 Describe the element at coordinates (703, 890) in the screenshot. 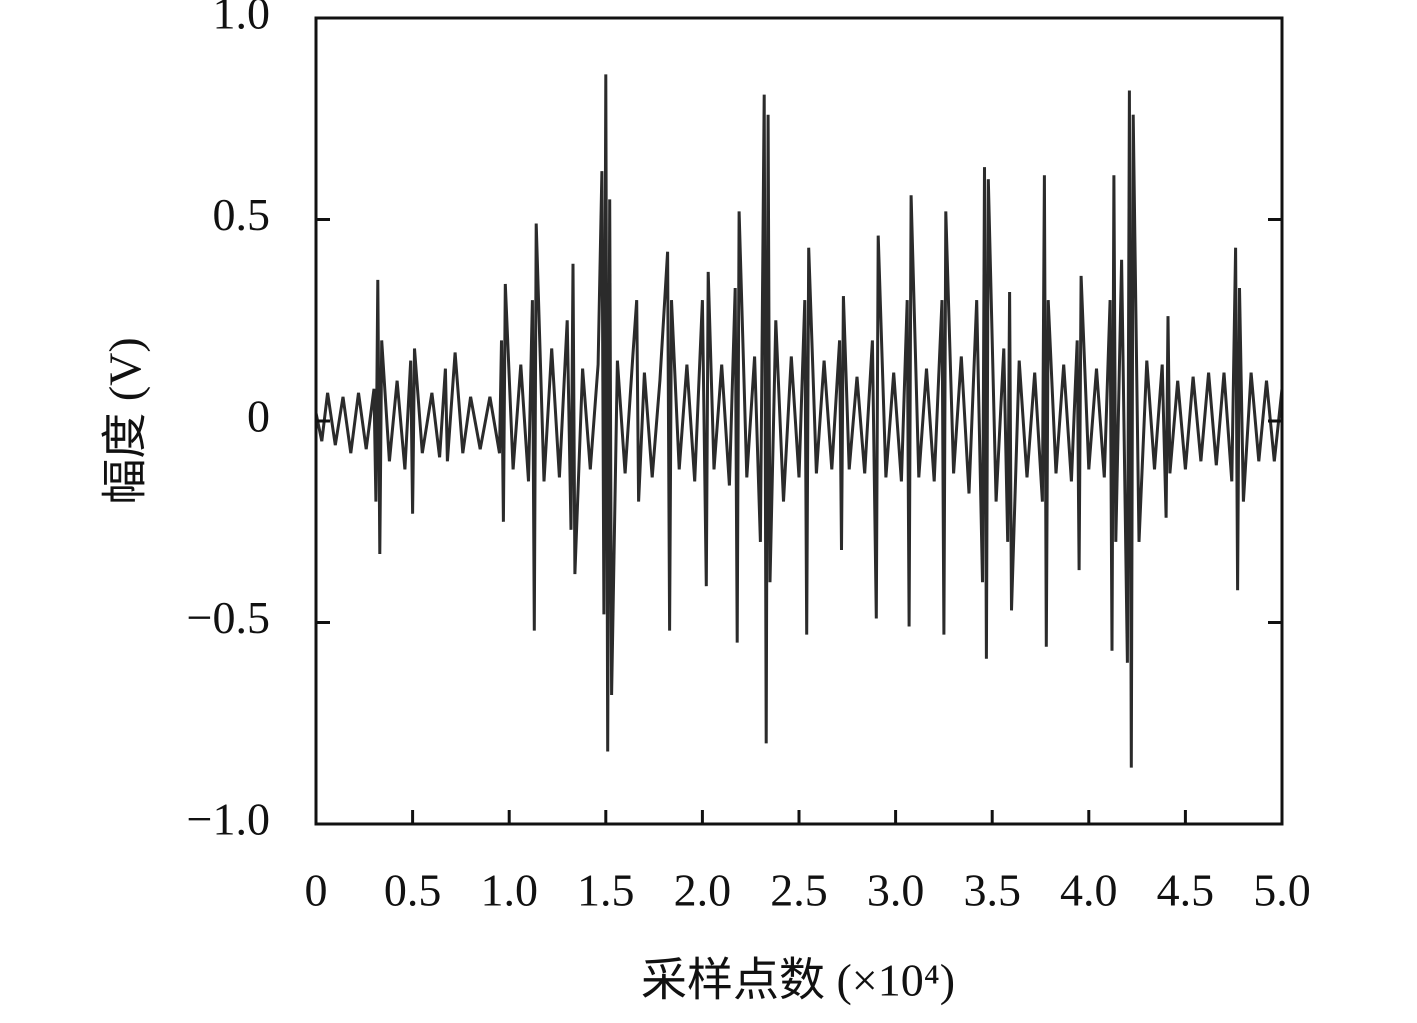

I see `x-tick-label: 2.0` at that location.